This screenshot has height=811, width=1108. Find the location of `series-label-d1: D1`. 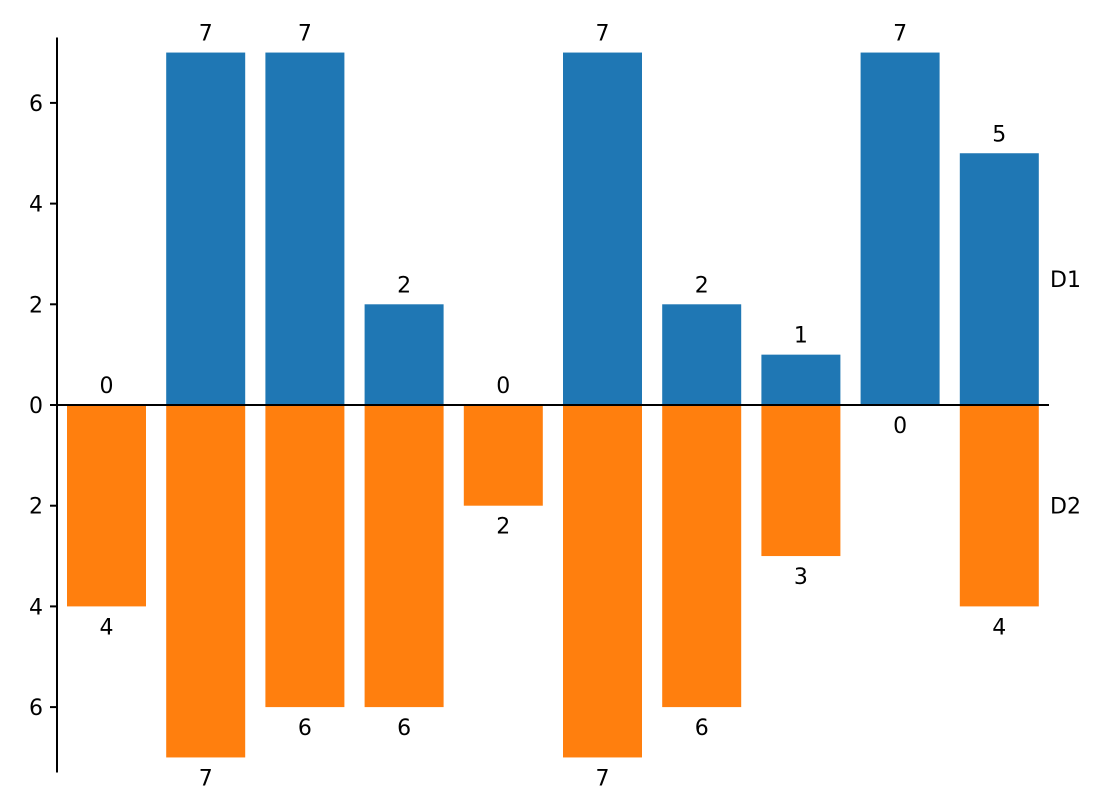

series-label-d1: D1 is located at coordinates (1065, 280).